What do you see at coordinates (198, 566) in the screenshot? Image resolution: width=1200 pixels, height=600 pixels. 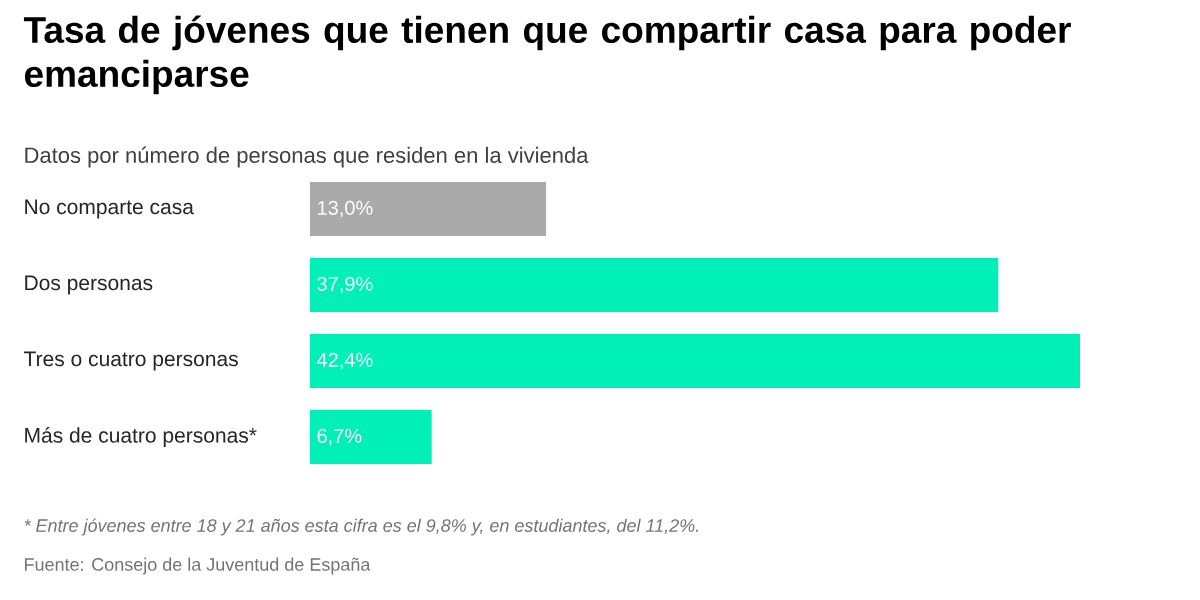 I see `source-note: Fuente: Consejo de la Juventud de España` at bounding box center [198, 566].